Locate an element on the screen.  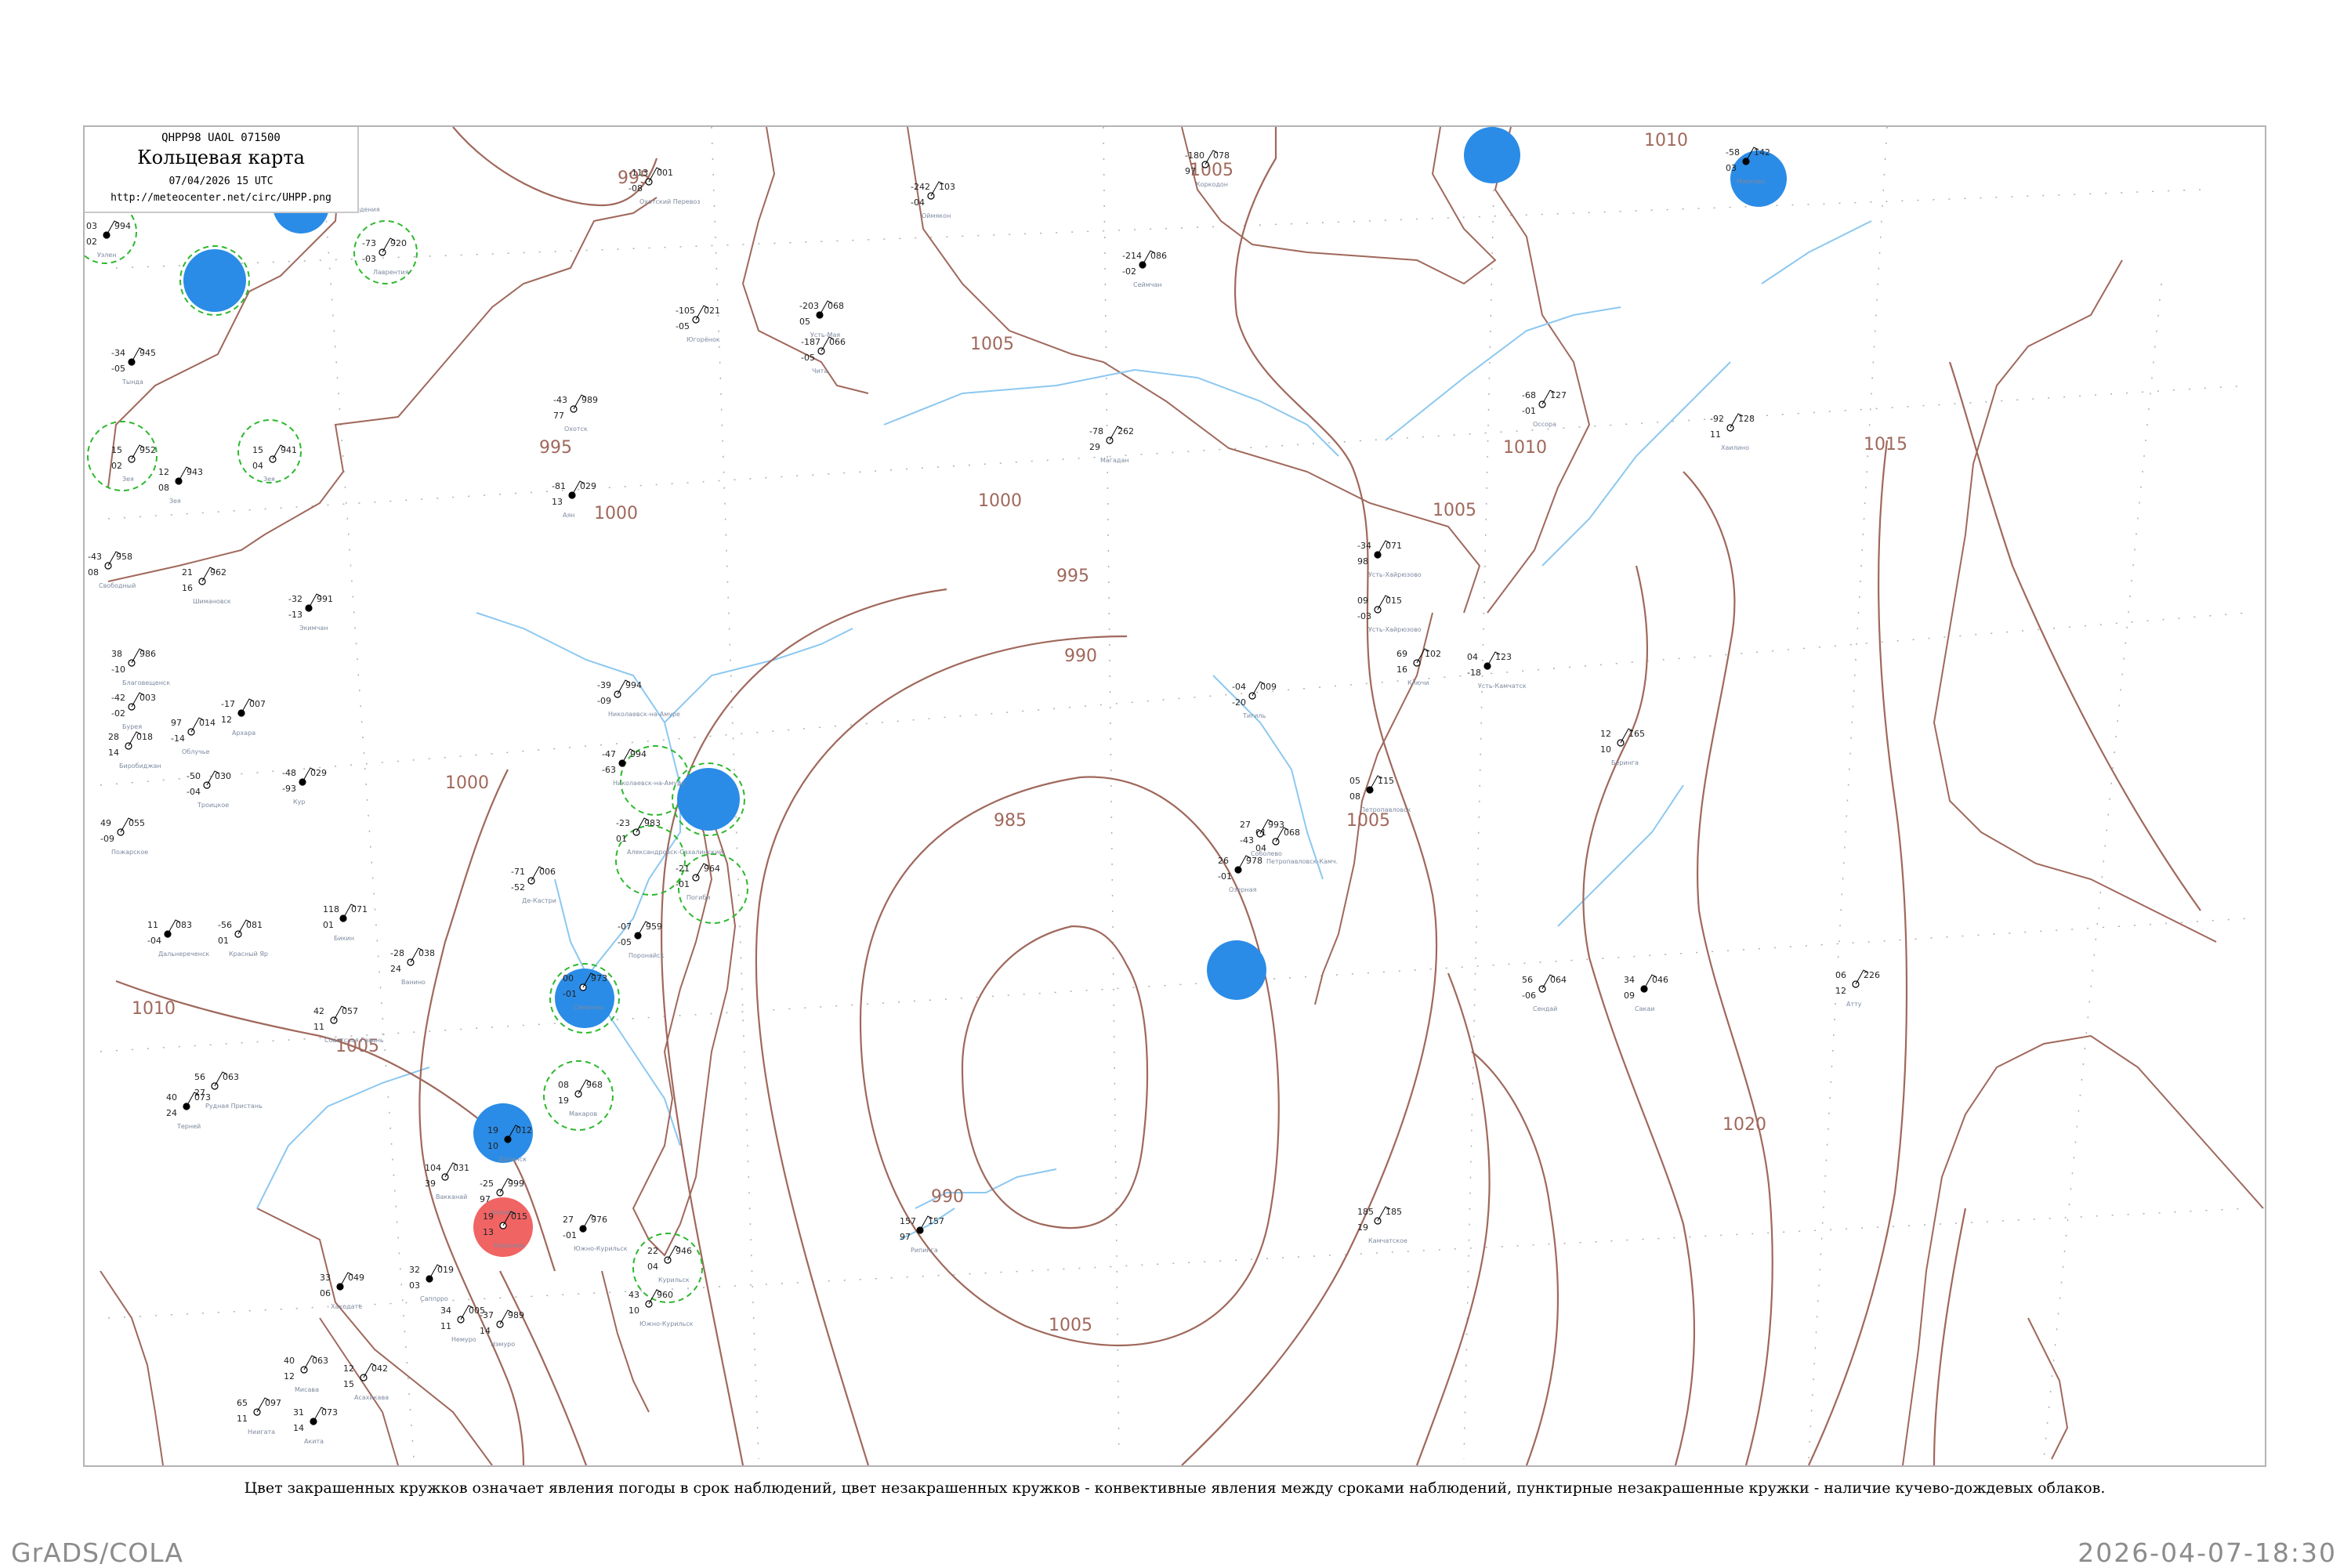
station-pressure: 945 is located at coordinates (147, 353).